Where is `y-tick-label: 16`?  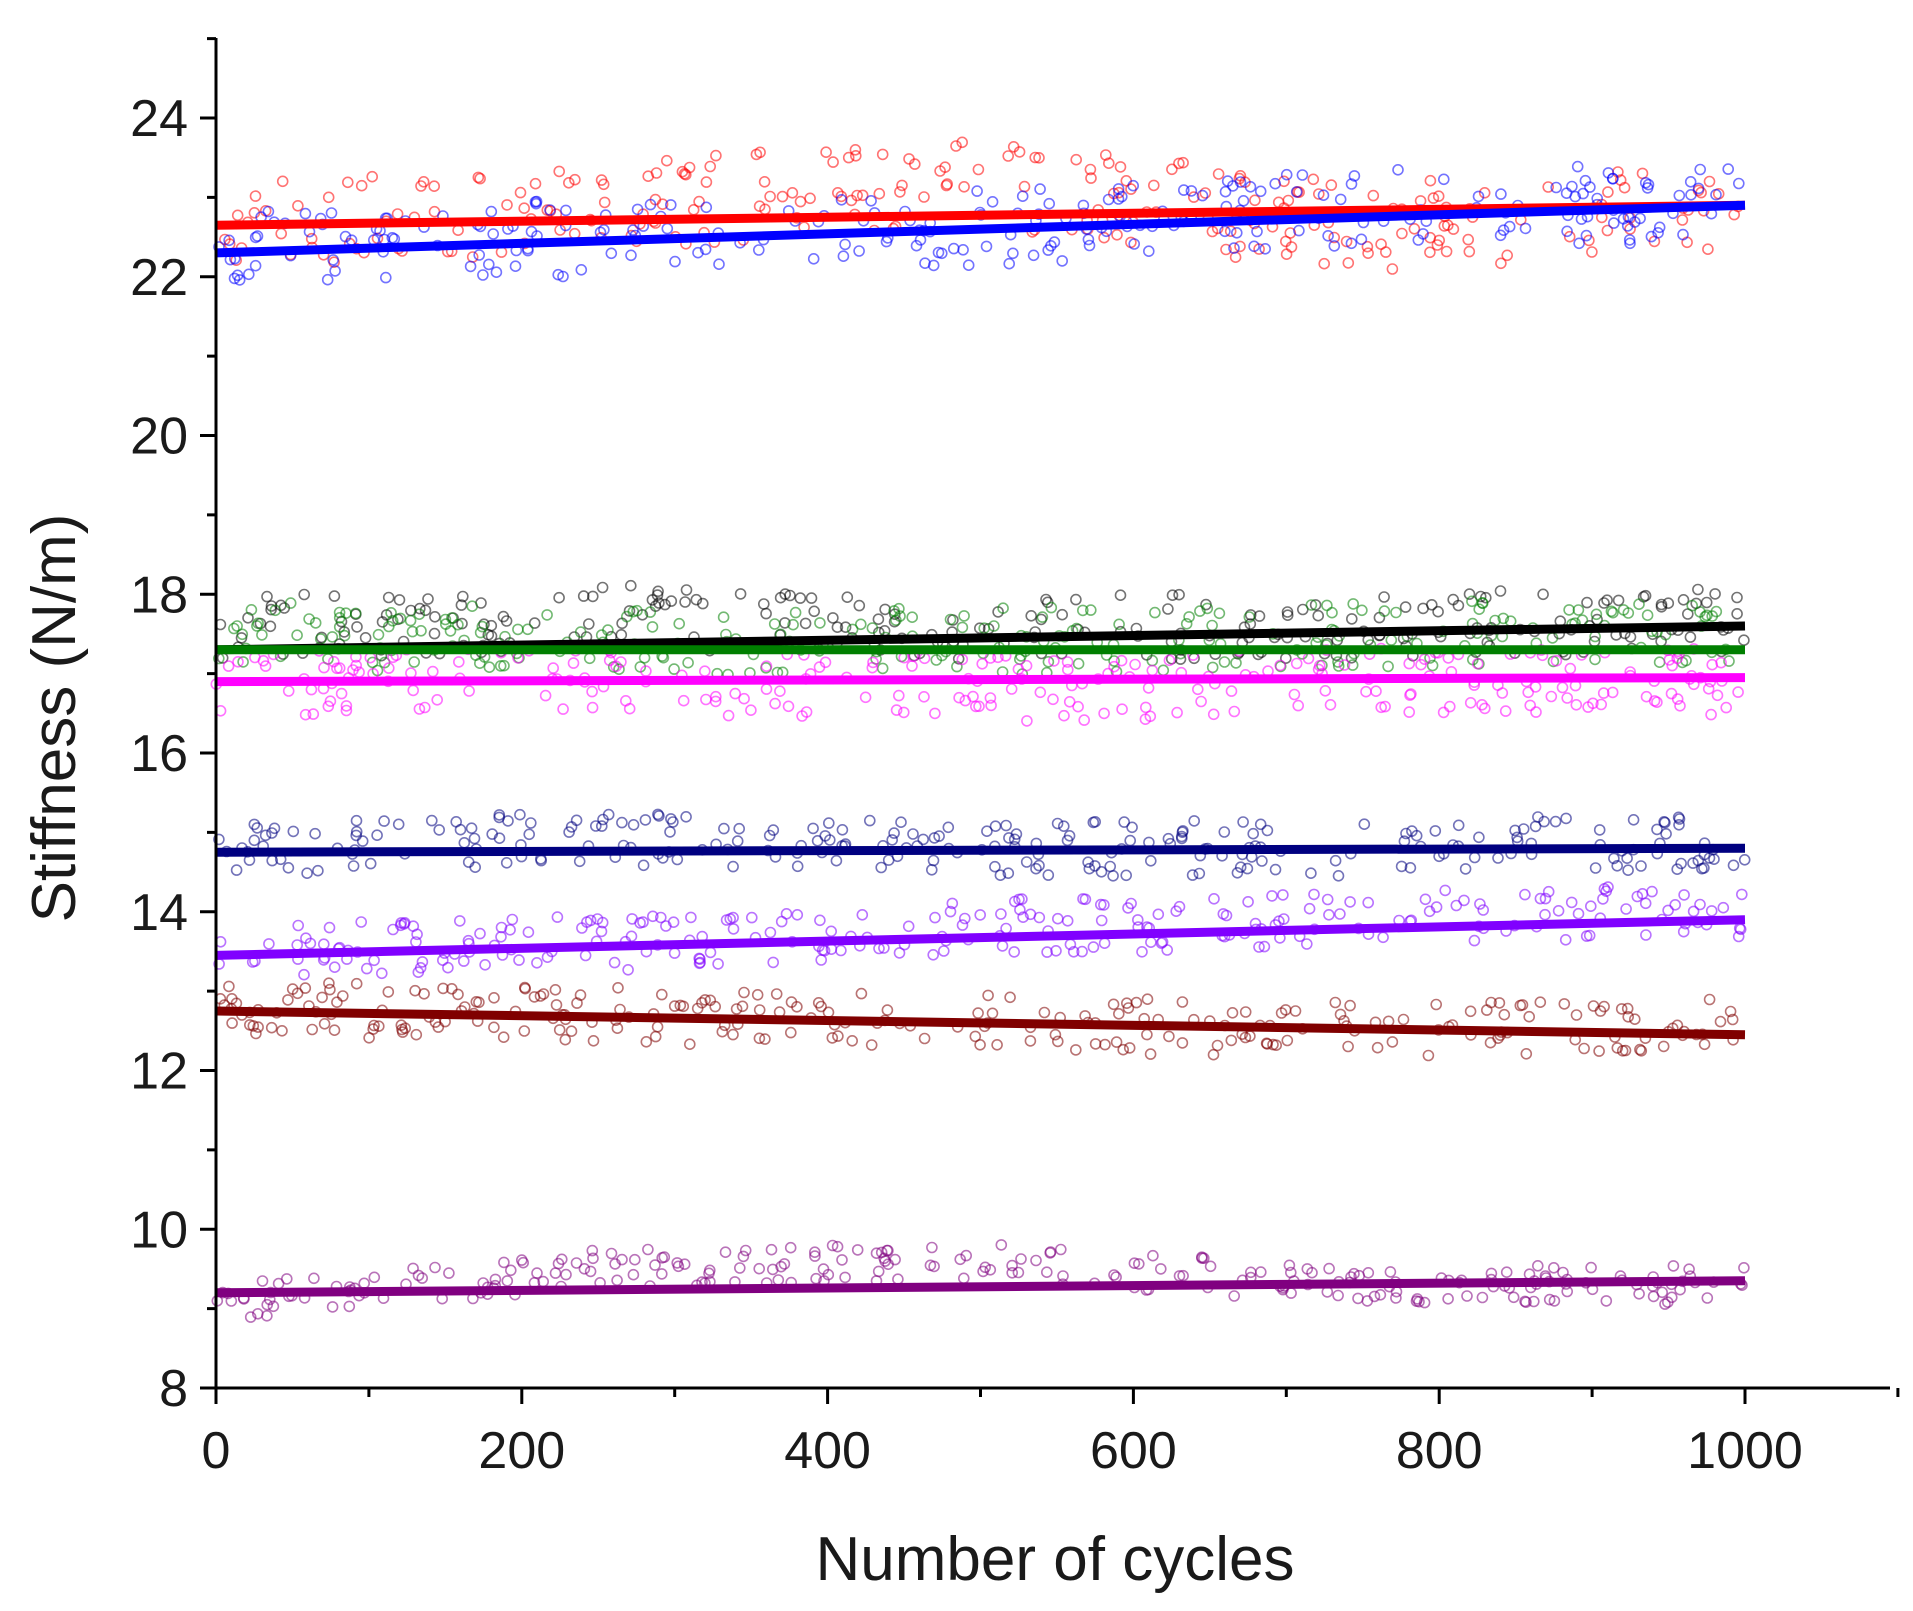
y-tick-label: 16 is located at coordinates (159, 754).